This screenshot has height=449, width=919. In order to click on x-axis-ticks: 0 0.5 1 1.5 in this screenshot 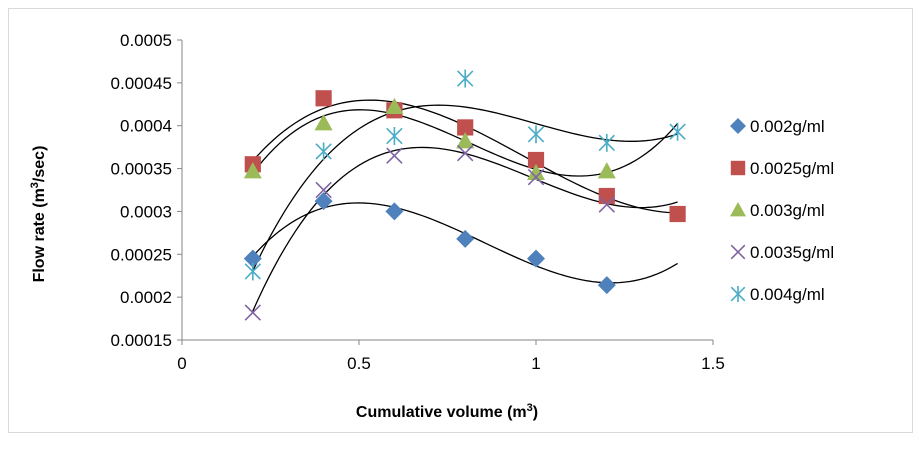, I will do `click(451, 356)`.